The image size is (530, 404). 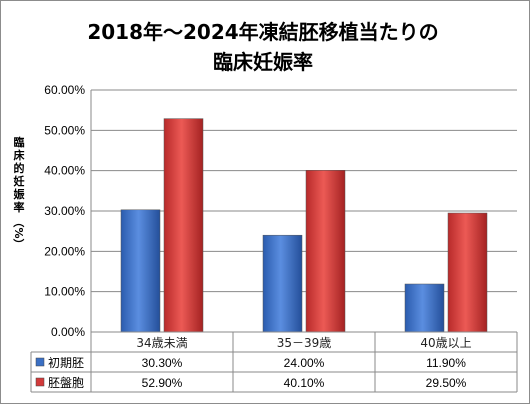 I want to click on legend-series-name: 初期胚, so click(x=66, y=363).